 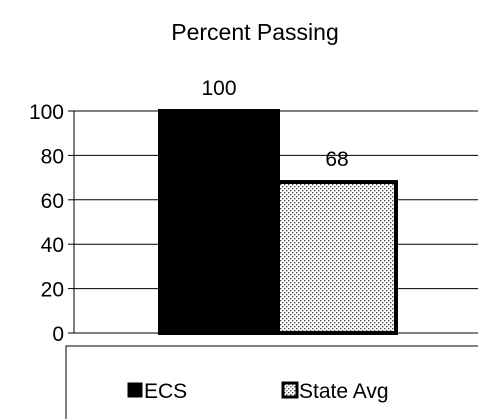 What do you see at coordinates (52, 223) in the screenshot?
I see `y-axis: 0 20 40 60 80 100` at bounding box center [52, 223].